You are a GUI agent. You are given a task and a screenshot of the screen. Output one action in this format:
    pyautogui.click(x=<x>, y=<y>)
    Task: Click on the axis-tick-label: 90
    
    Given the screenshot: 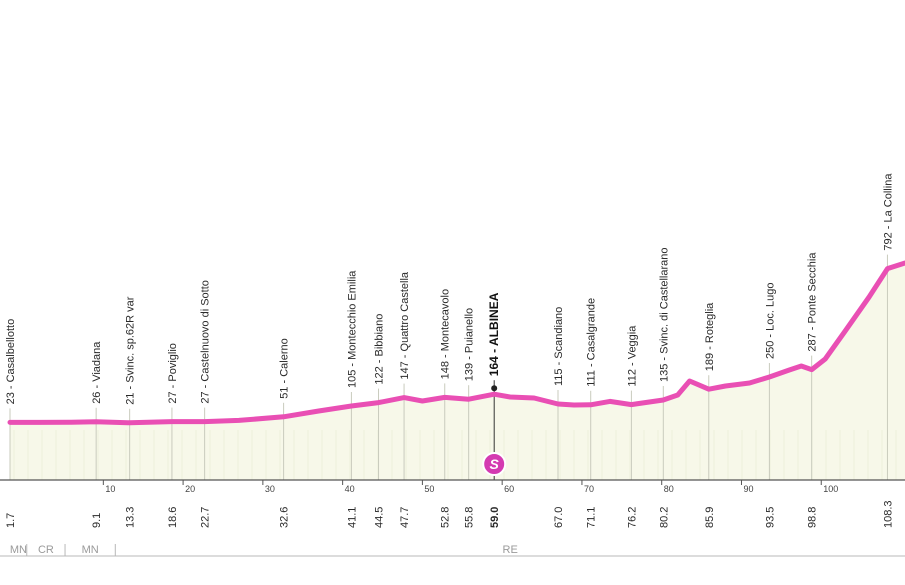 What is the action you would take?
    pyautogui.click(x=748, y=489)
    